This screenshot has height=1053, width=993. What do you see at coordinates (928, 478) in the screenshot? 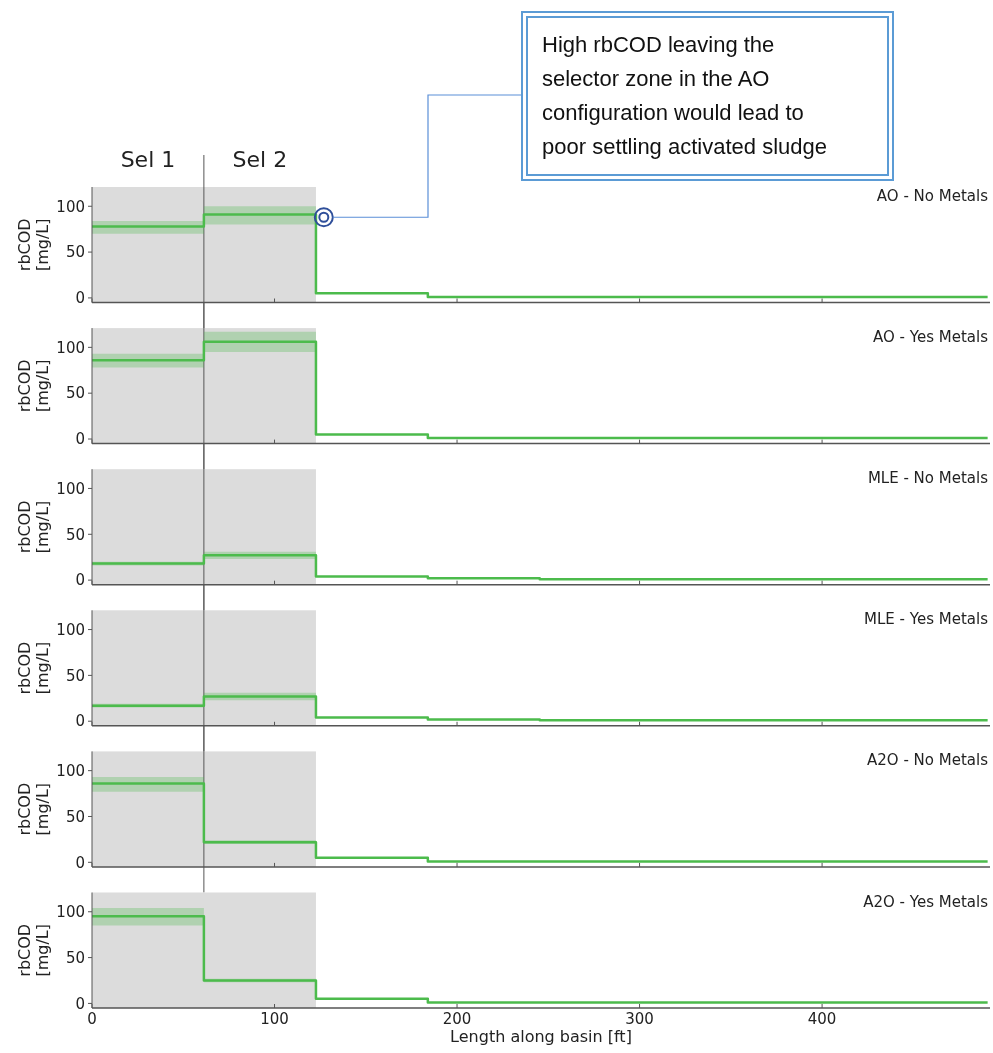
I see `chart-title: MLE - No Metals` at bounding box center [928, 478].